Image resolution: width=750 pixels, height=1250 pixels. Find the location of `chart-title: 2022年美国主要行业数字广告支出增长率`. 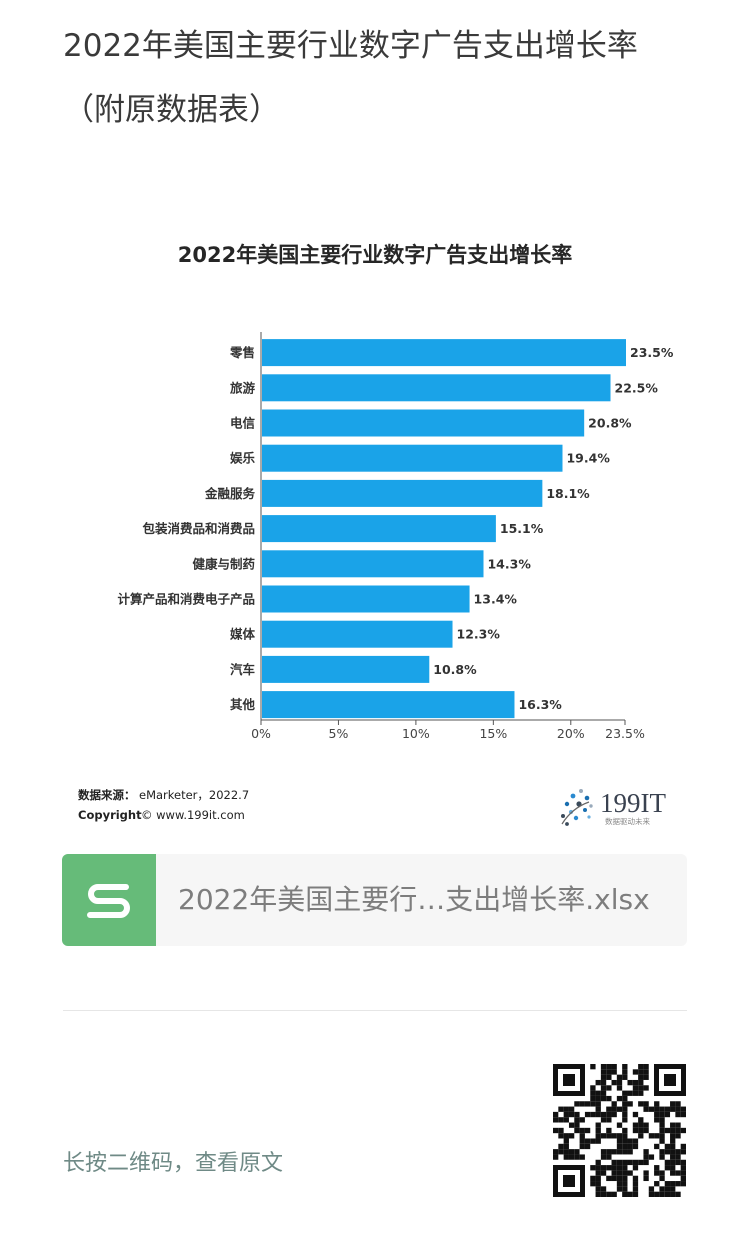

chart-title: 2022年美国主要行业数字广告支出增长率 is located at coordinates (375, 255).